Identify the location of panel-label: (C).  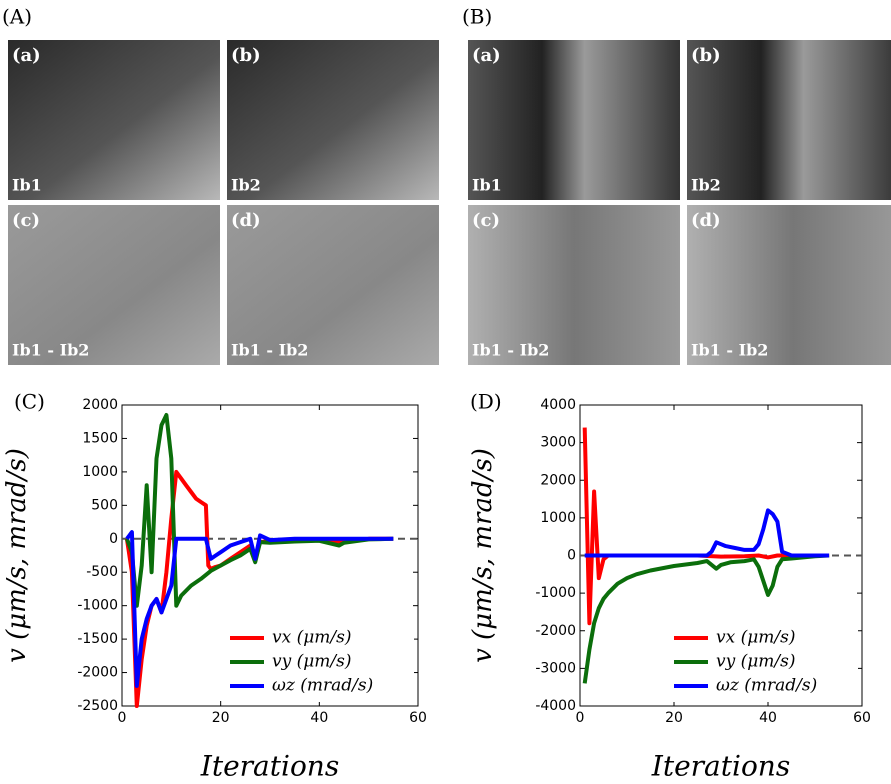
(29, 402).